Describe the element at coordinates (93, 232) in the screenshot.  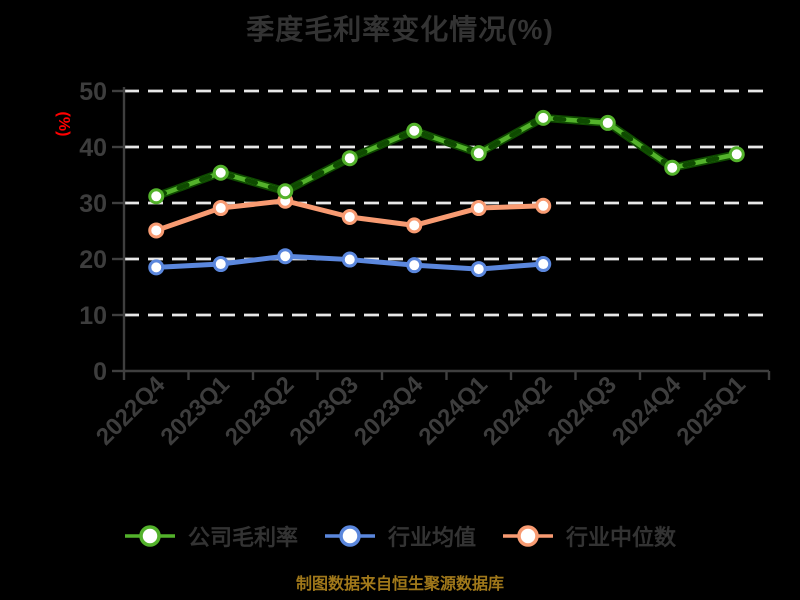
I see `y-axis-tick-labels: 0 10 20 30 40 50` at that location.